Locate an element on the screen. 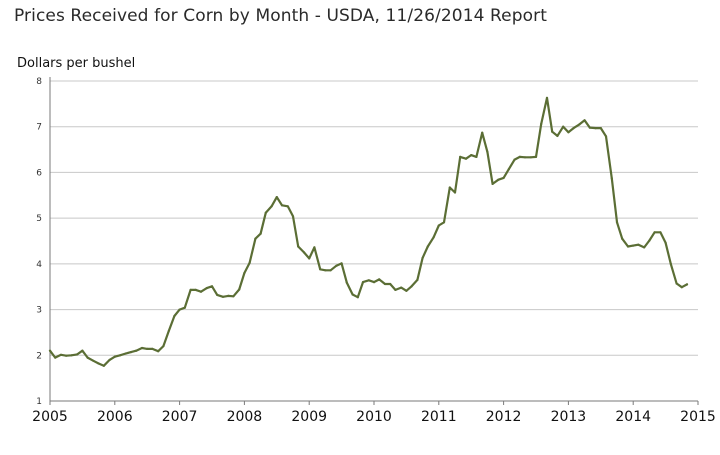 Image resolution: width=720 pixels, height=455 pixels. y-tick-label-3: 3 is located at coordinates (39, 311).